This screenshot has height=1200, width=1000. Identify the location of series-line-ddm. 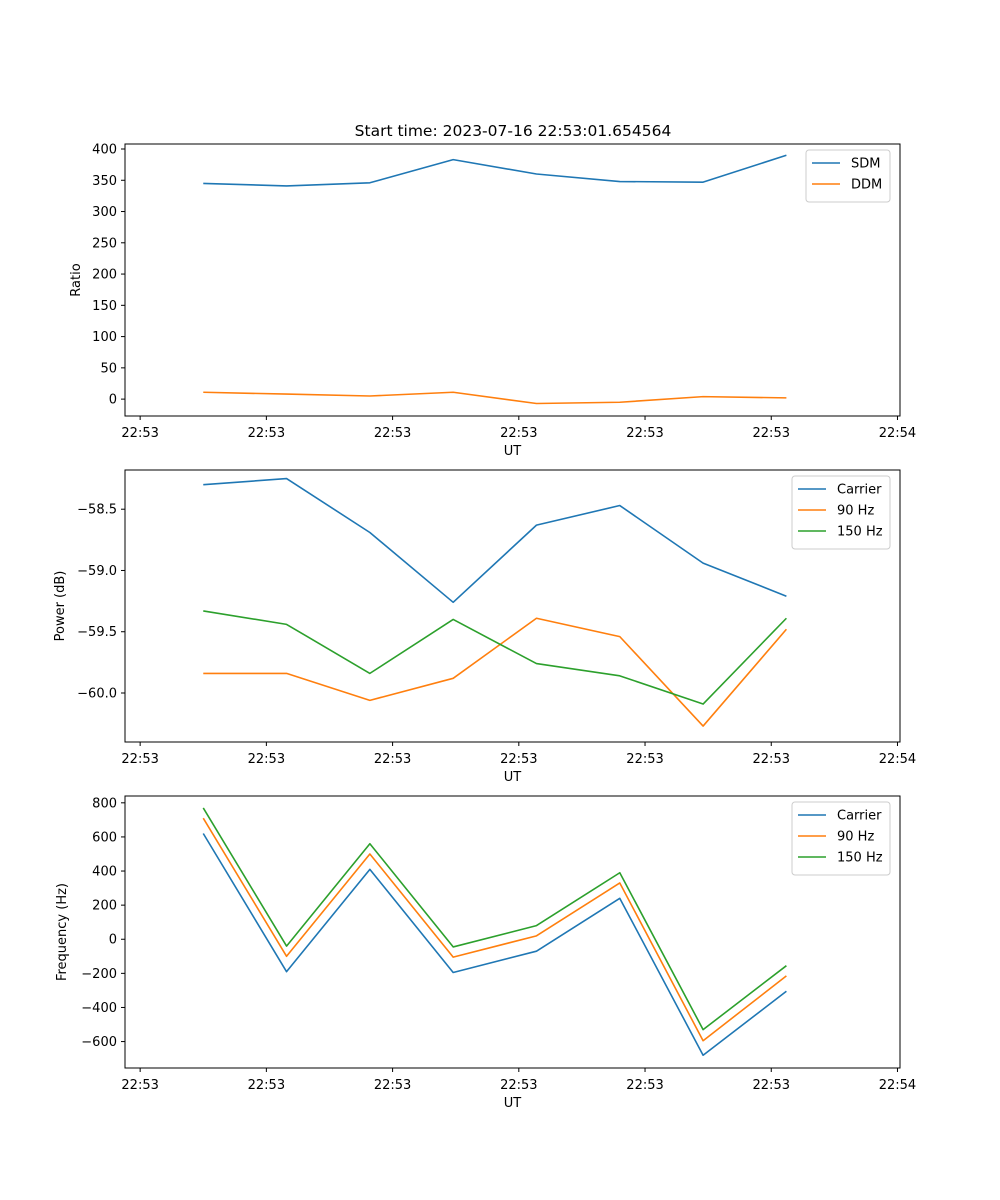
(495, 398).